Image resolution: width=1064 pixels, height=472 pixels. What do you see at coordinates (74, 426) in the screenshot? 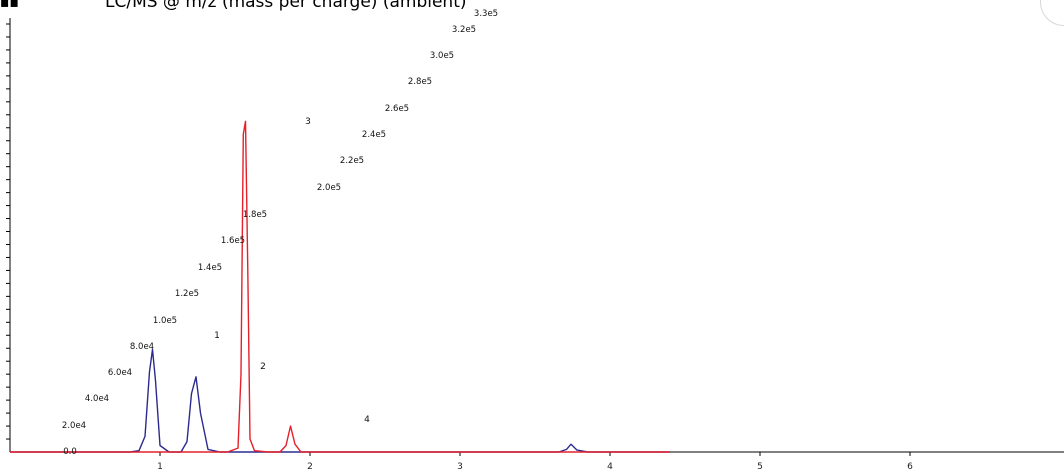
I see `value-label: 2.0e4` at bounding box center [74, 426].